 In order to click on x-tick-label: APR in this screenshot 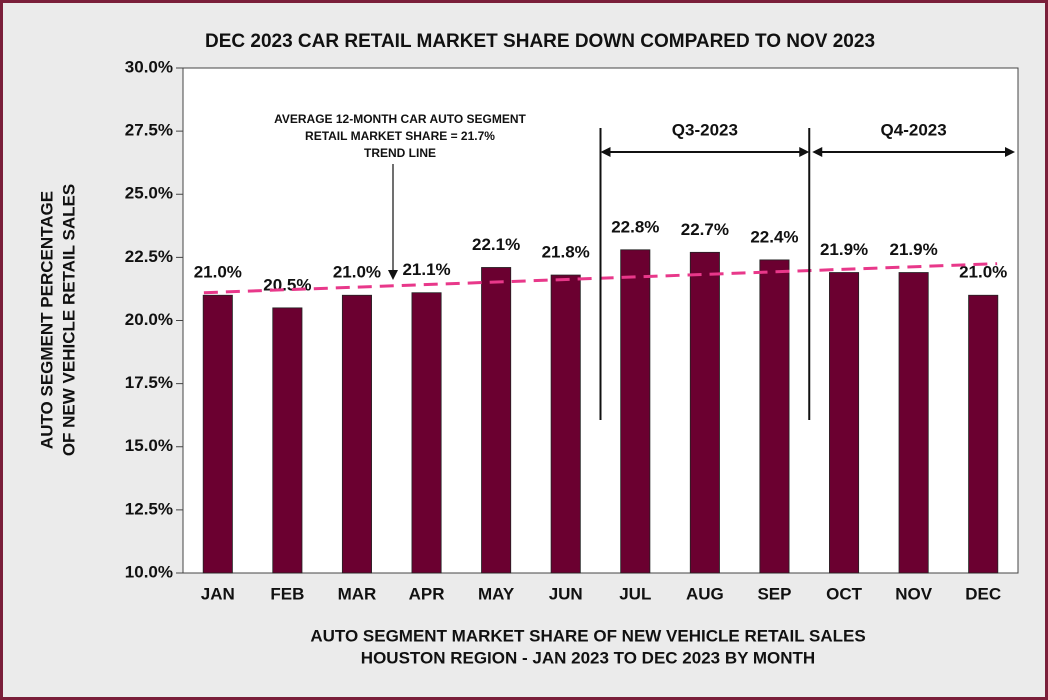, I will do `click(427, 593)`.